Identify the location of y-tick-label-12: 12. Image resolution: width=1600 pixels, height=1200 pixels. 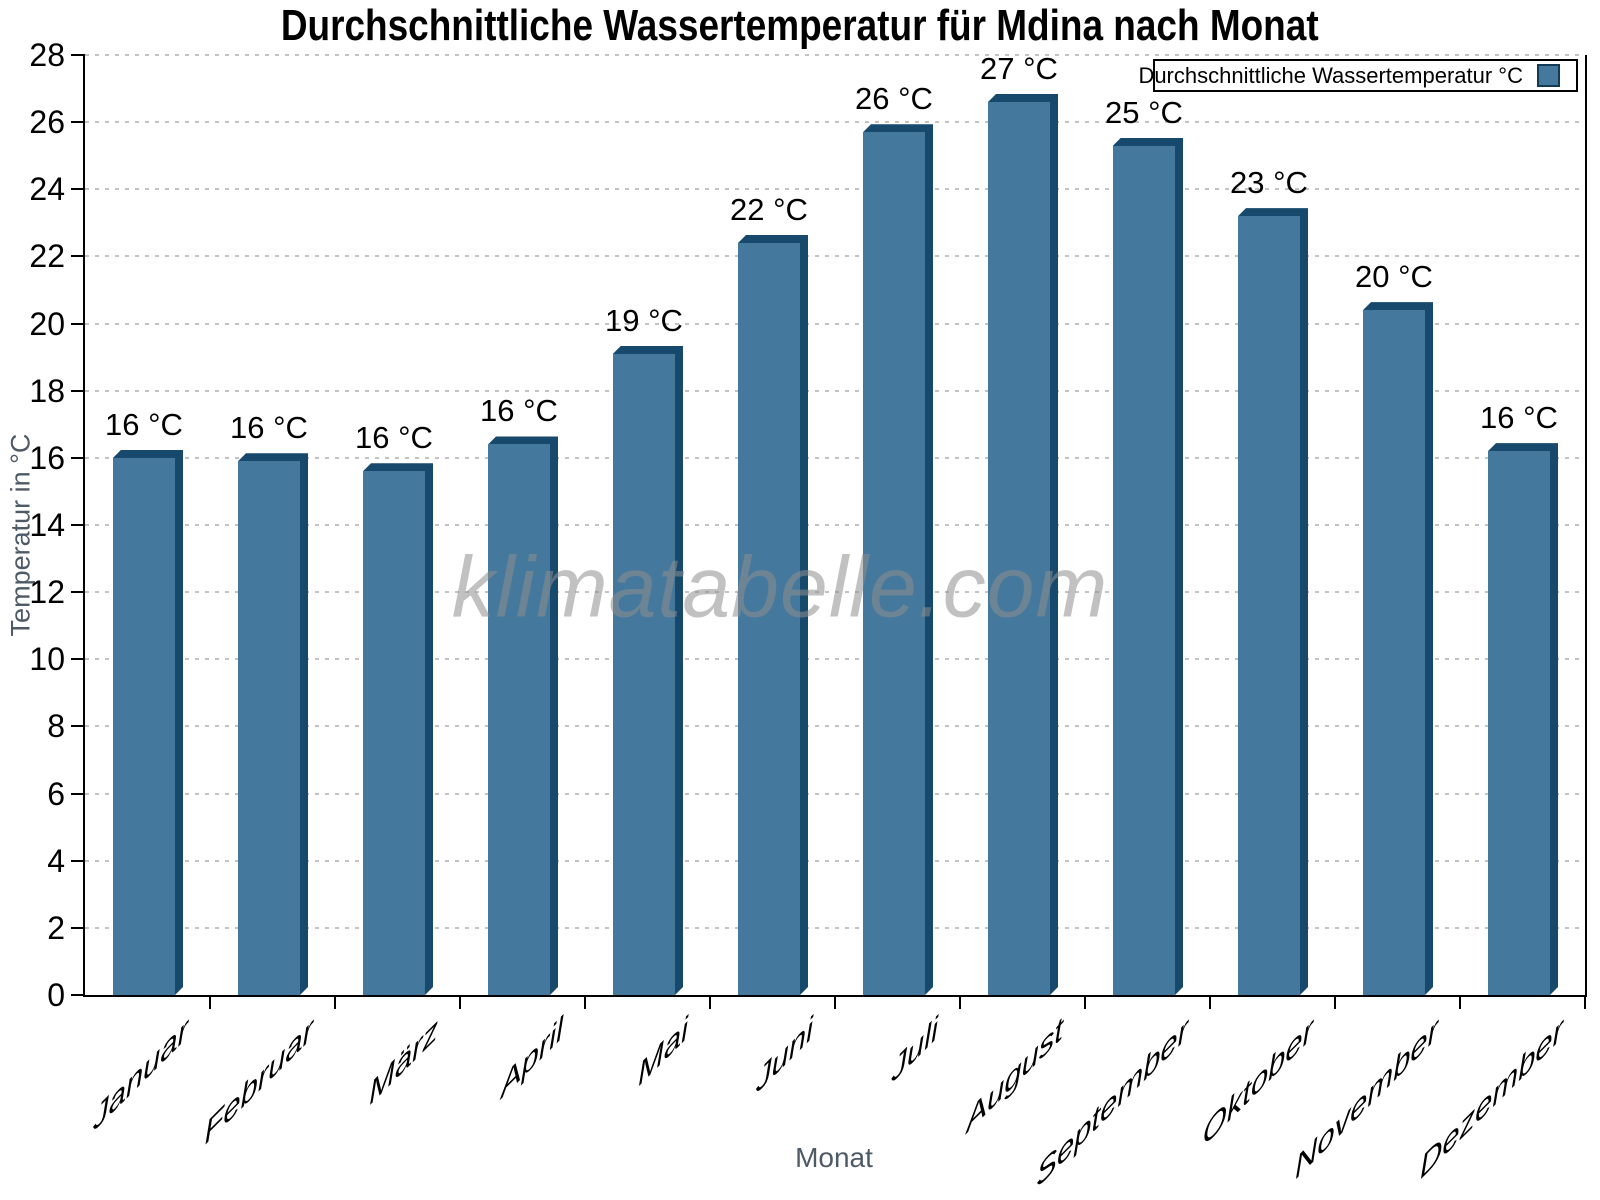
(47, 592).